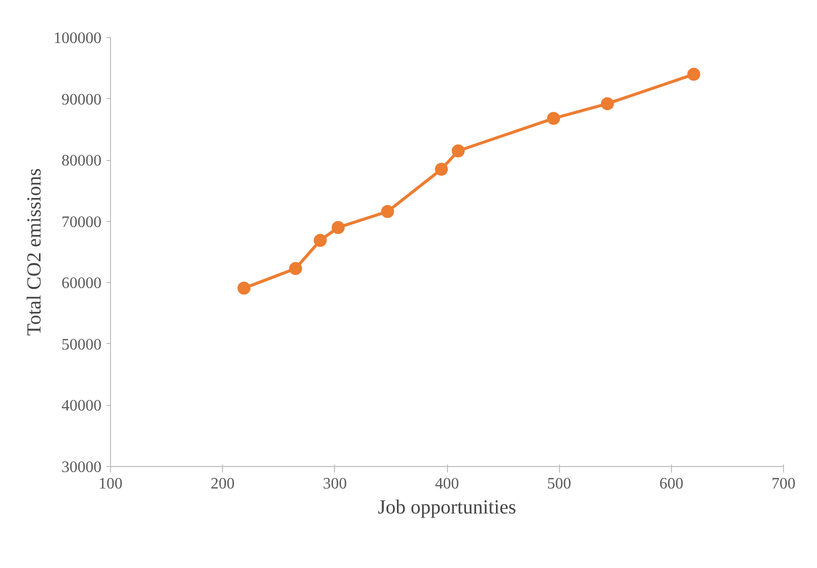 Image resolution: width=817 pixels, height=568 pixels. What do you see at coordinates (222, 484) in the screenshot?
I see `x-tick-label: 200` at bounding box center [222, 484].